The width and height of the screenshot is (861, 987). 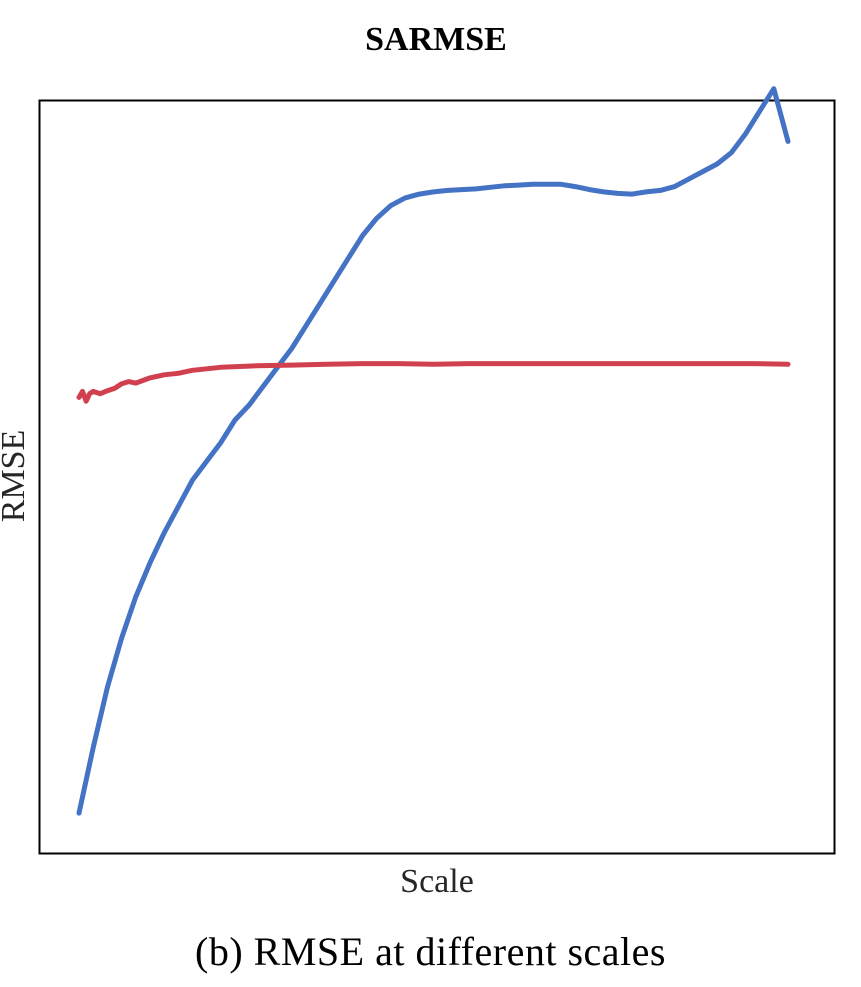 What do you see at coordinates (16, 476) in the screenshot?
I see `y-axis-label: RMSE` at bounding box center [16, 476].